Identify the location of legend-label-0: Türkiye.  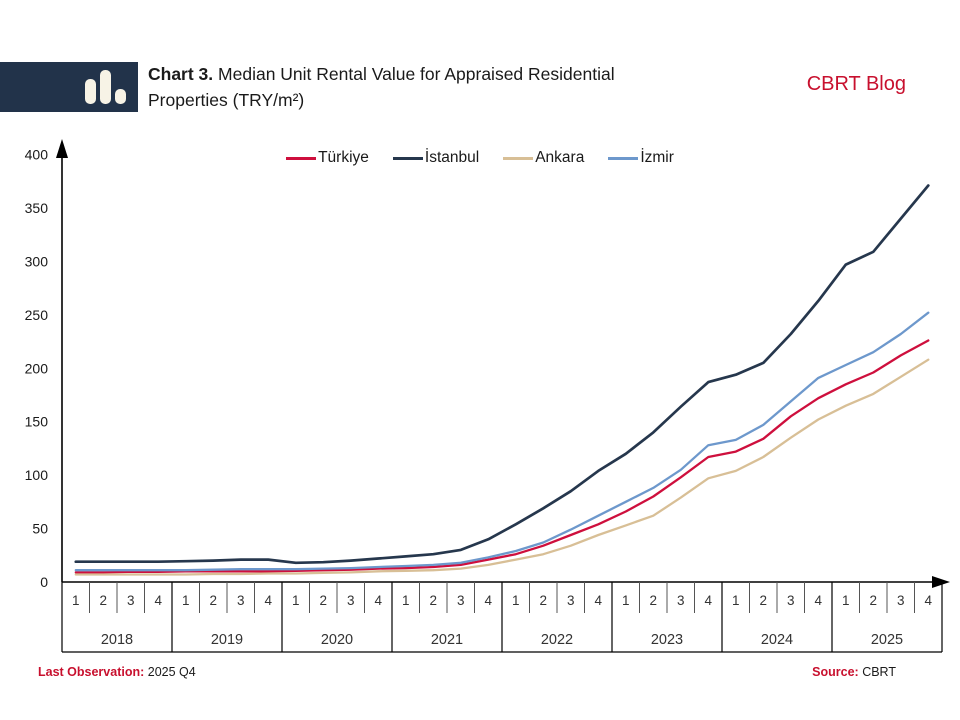
(343, 157).